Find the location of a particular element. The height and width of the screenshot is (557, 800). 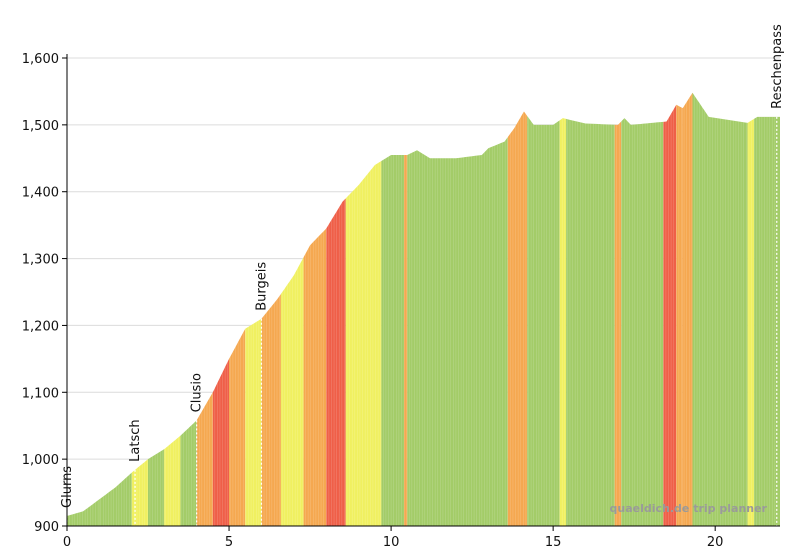

y-axis-tick-labels: 900 1,000 1,100 1,200 1,300 1,400 1,500 1,600 is located at coordinates (44, 293).